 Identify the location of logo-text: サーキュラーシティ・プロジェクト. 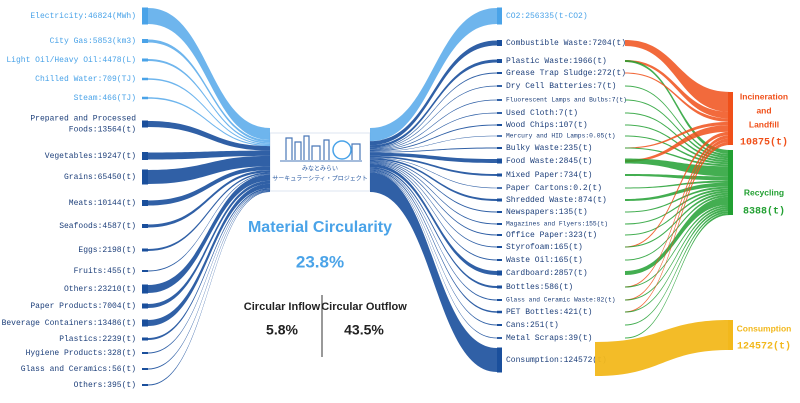
(320, 179).